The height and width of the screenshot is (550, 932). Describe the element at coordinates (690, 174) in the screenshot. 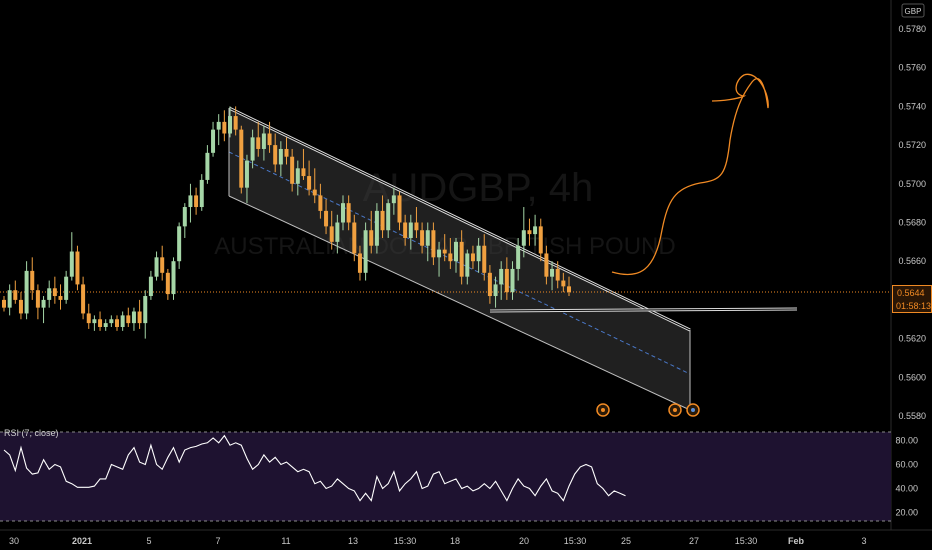

I see `forecast-freehand-drawing` at that location.